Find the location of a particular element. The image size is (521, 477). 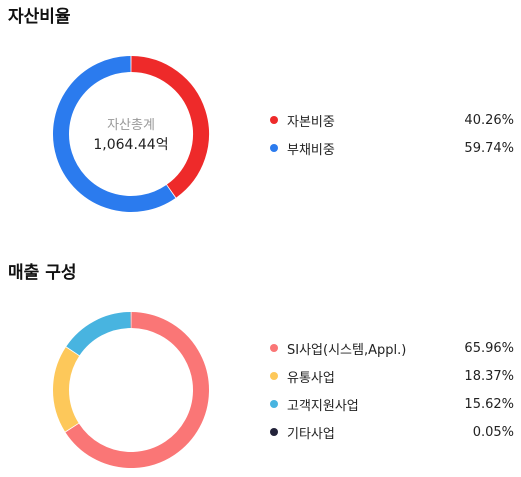

legend-value: 40.26% is located at coordinates (489, 120).